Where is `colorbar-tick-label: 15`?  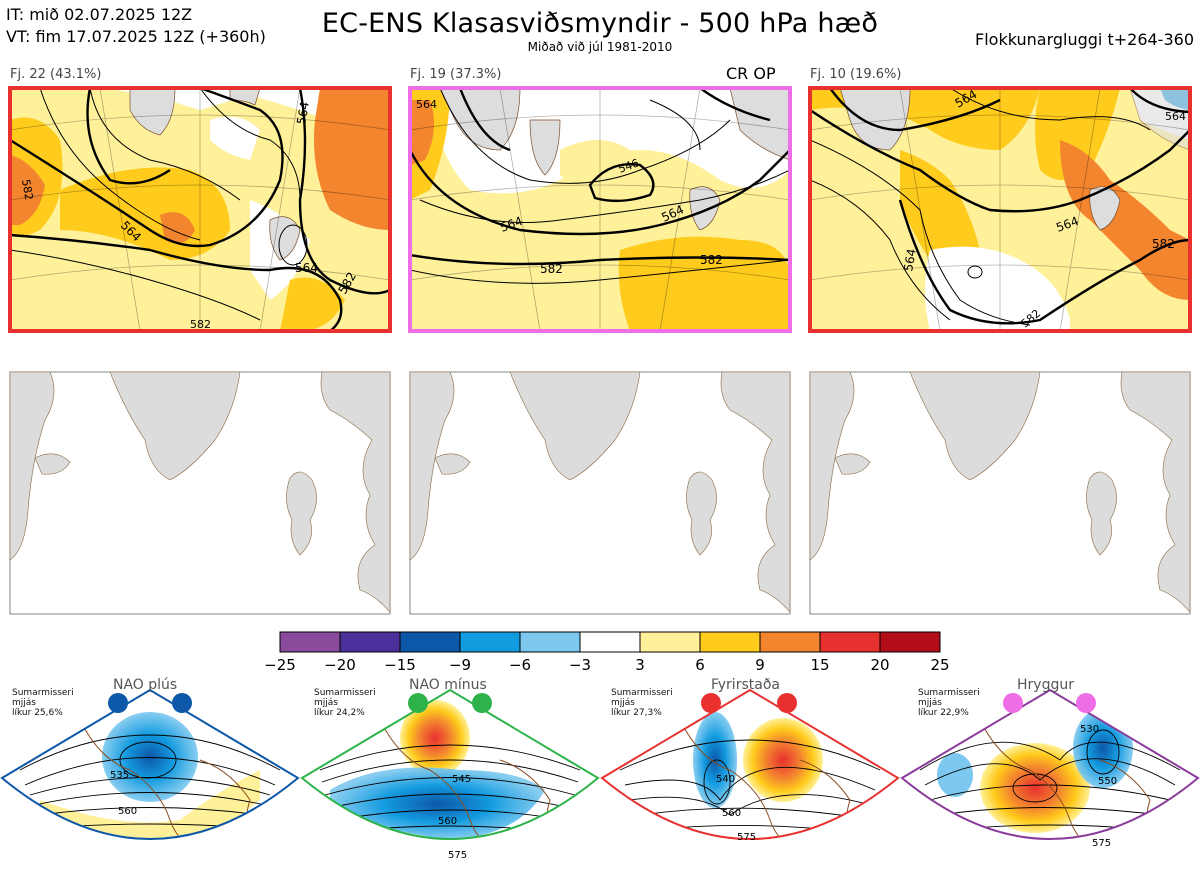
colorbar-tick-label: 15 is located at coordinates (819, 665).